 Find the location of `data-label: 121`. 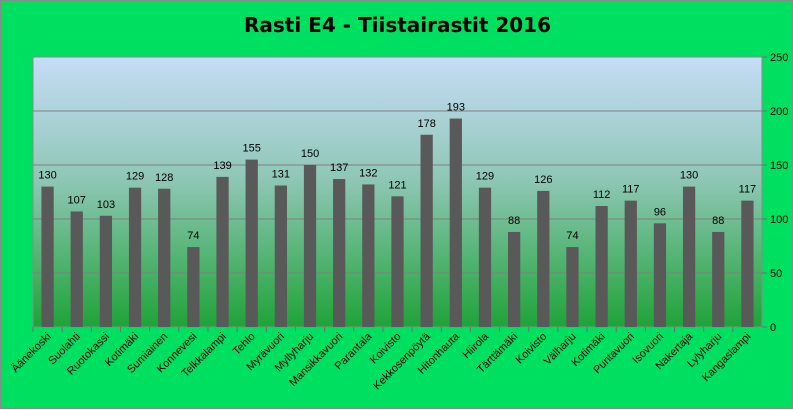

data-label: 121 is located at coordinates (397, 185).